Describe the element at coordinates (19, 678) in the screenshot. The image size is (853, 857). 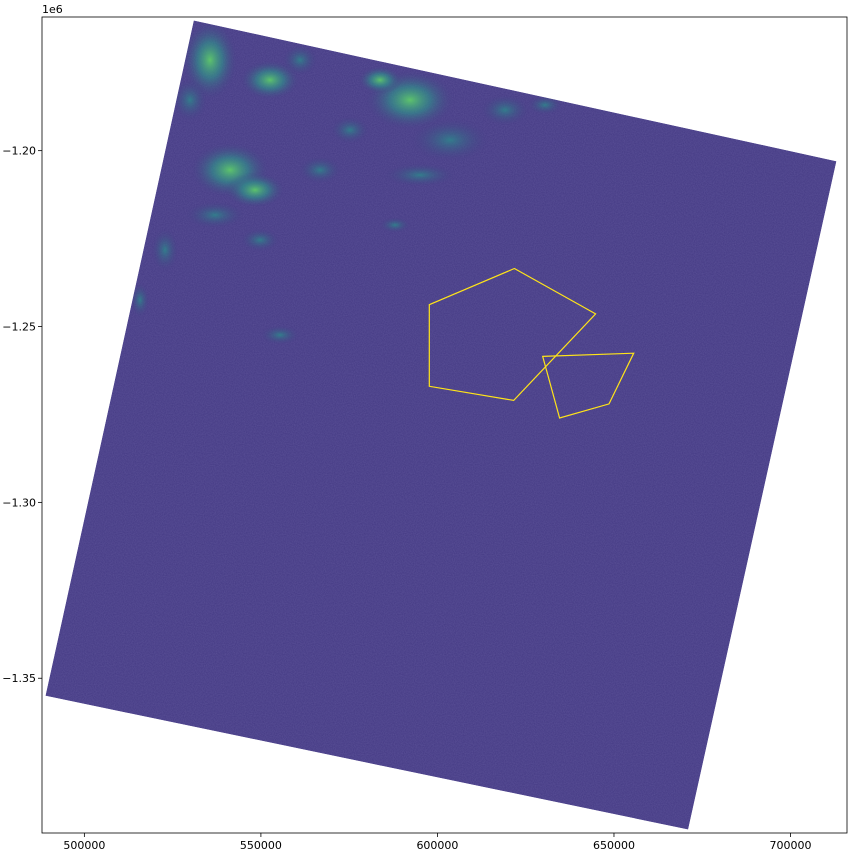
I see `y-tick-label-3: −1.35` at that location.